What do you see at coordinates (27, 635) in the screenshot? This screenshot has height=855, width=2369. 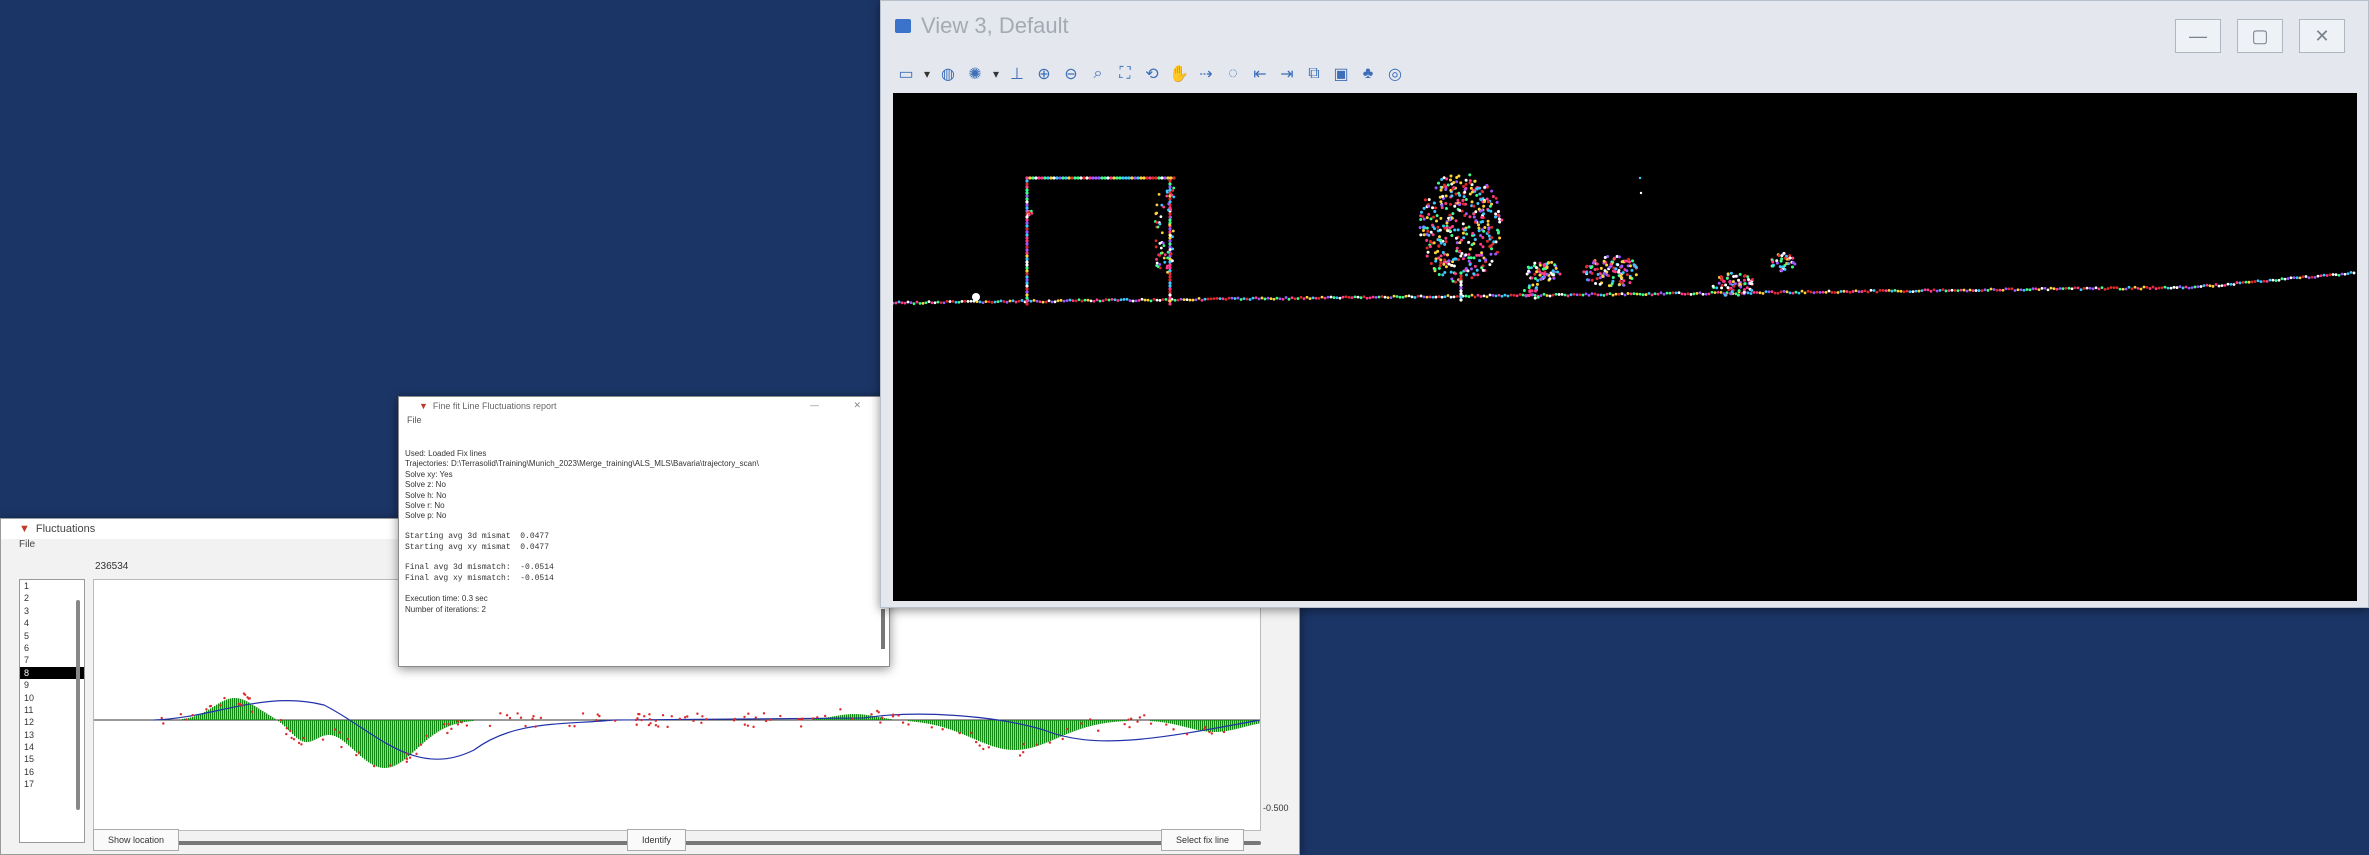 I see `list-item: 5` at bounding box center [27, 635].